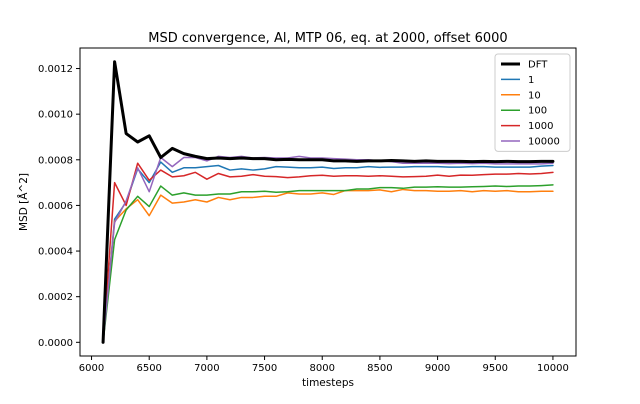  I want to click on x-tick-label-2: 7000, so click(206, 368).